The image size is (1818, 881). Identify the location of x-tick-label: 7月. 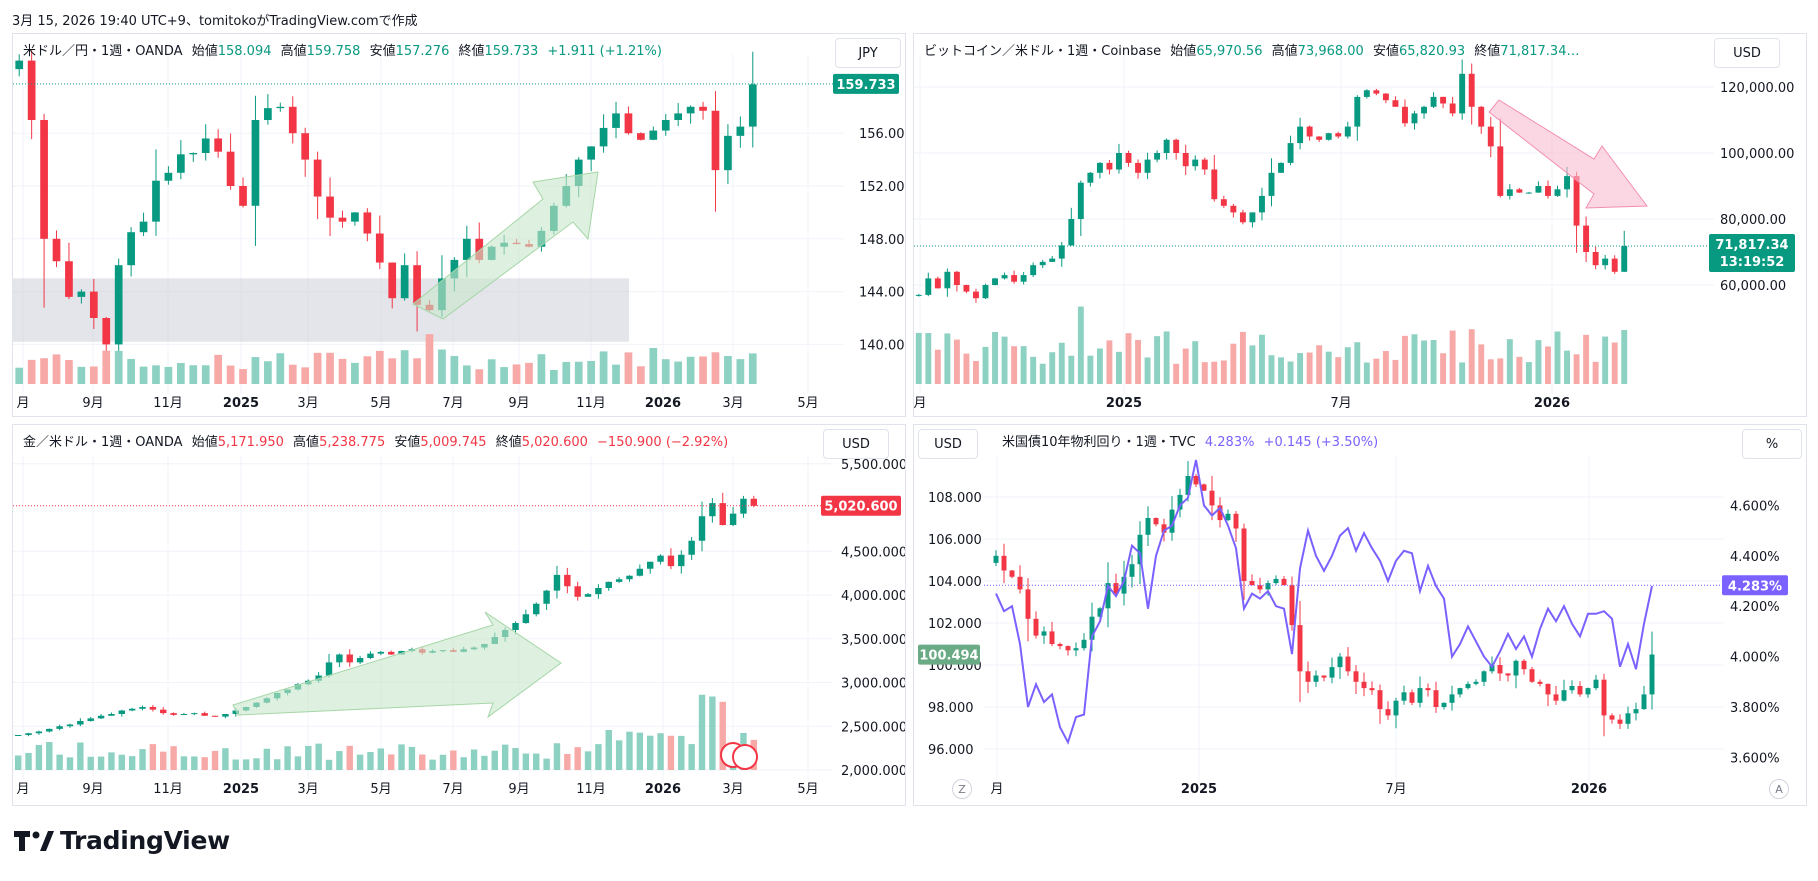
(452, 403).